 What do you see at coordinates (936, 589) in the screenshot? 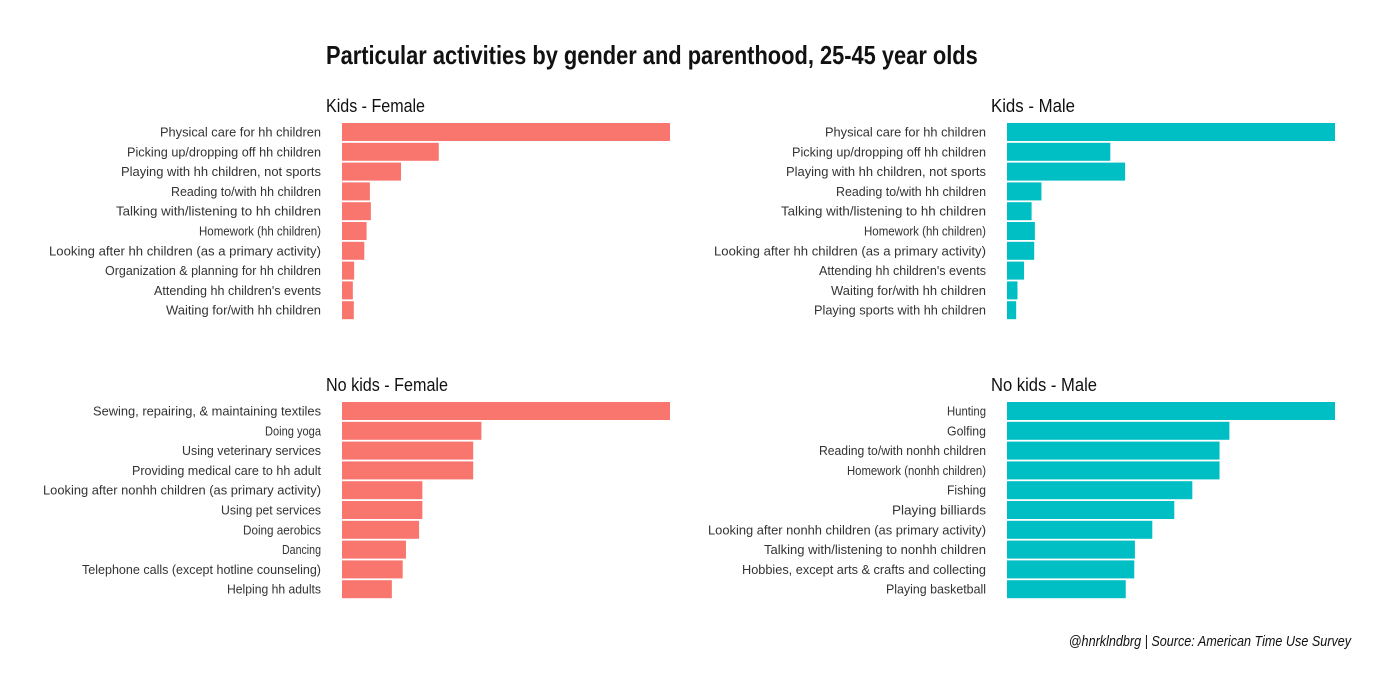
I see `category-label: Playing basketball` at bounding box center [936, 589].